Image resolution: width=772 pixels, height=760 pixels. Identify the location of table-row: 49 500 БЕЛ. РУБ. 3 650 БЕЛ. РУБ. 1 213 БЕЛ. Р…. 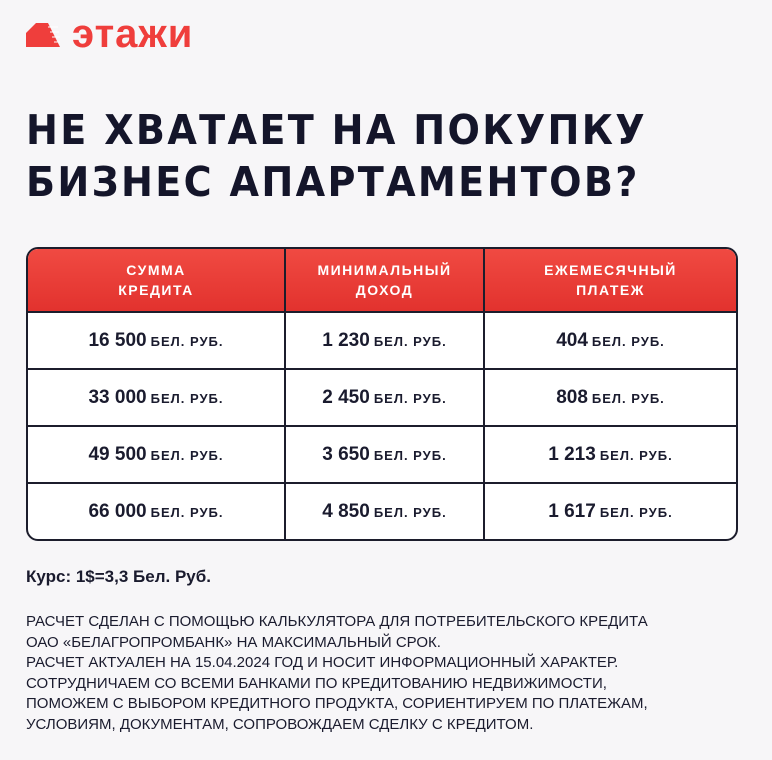
(382, 453).